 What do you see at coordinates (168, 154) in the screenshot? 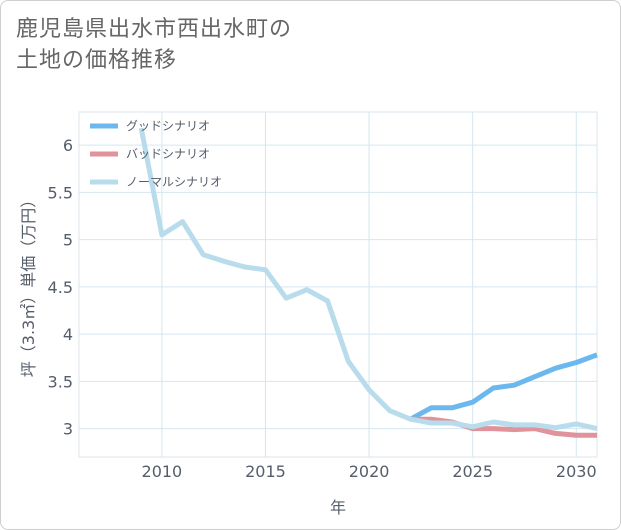
I see `legend-label: バッドシナリオ` at bounding box center [168, 154].